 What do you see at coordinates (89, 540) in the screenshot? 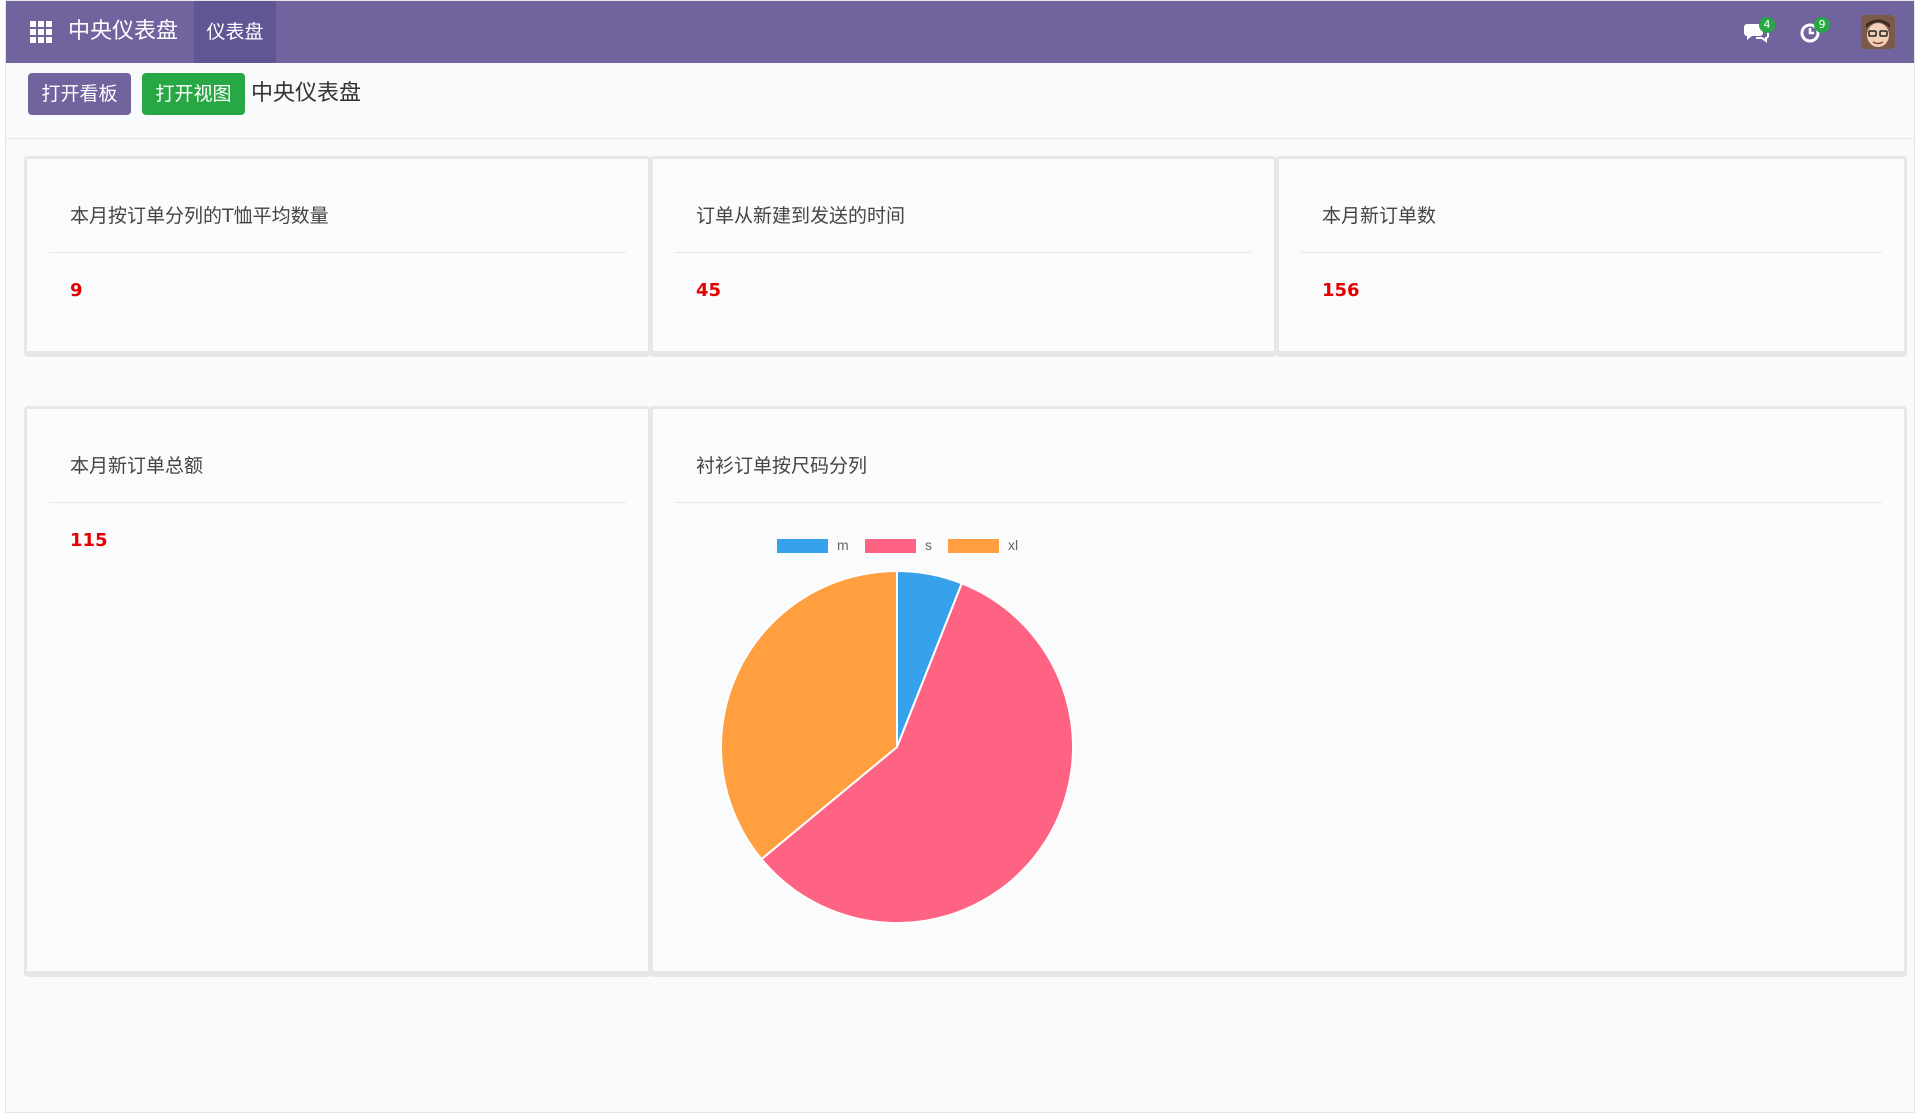
I see `card-value: 115` at bounding box center [89, 540].